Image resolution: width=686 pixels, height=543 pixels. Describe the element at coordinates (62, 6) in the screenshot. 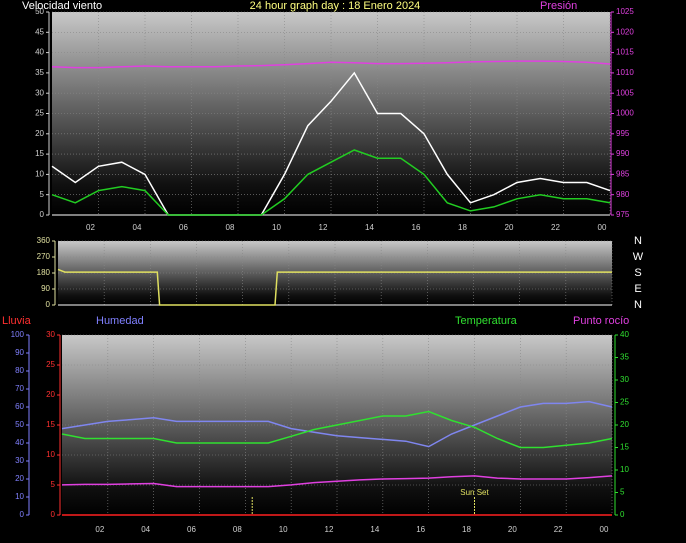

I see `chart-label: Velocidad viento` at that location.